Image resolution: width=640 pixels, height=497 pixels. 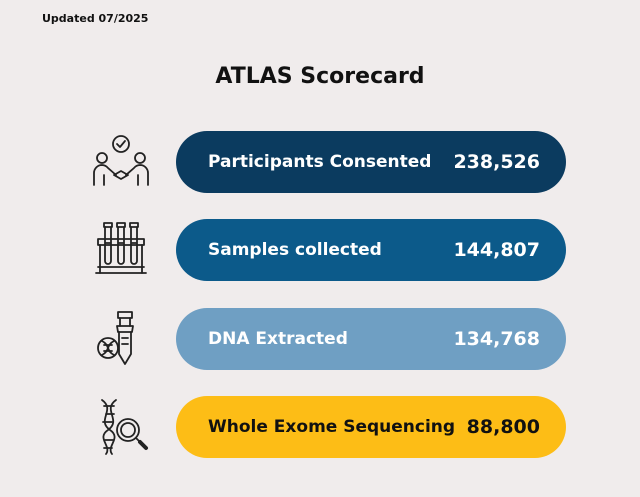 I want to click on metric-row-samples: Samples collected 144,807, so click(x=320, y=250).